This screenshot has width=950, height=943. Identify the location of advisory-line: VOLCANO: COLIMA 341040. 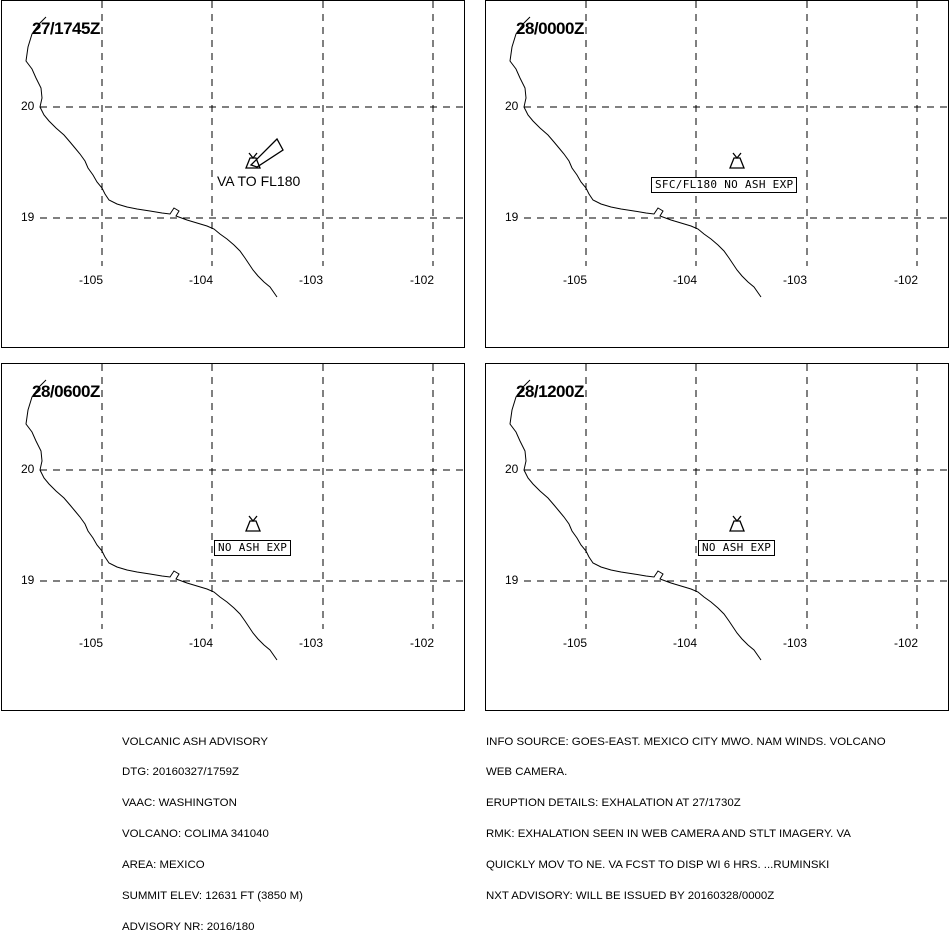
(195, 834).